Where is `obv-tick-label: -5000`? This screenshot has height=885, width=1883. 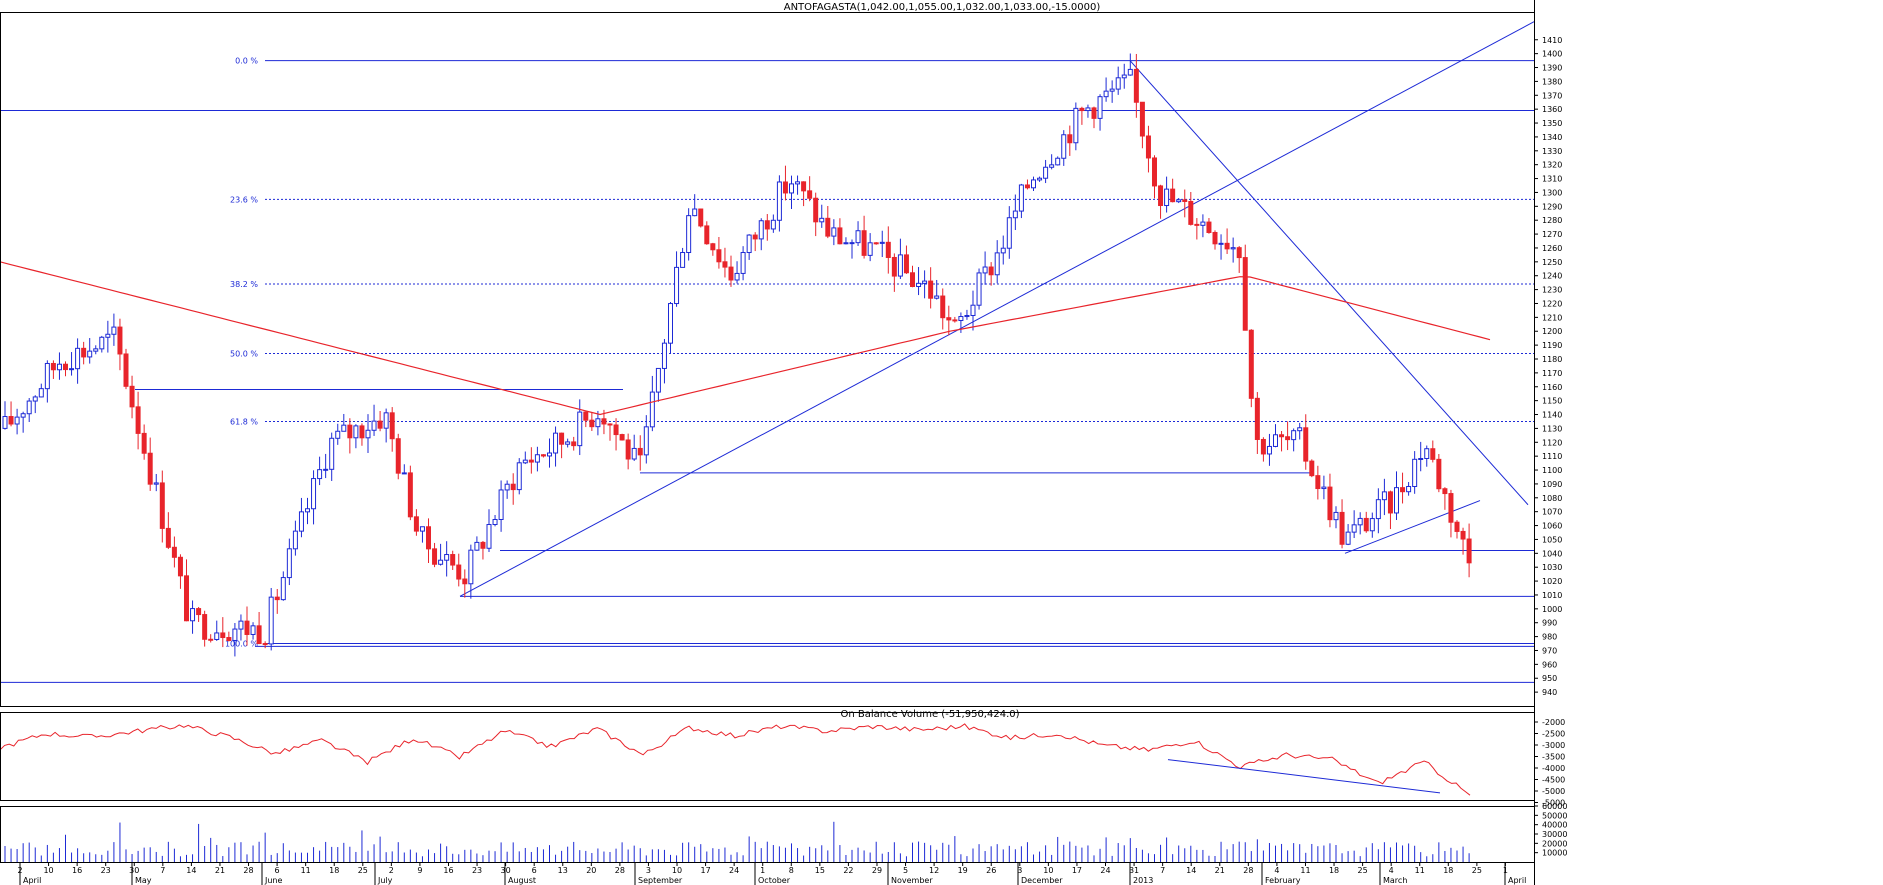 obv-tick-label: -5000 is located at coordinates (1553, 803).